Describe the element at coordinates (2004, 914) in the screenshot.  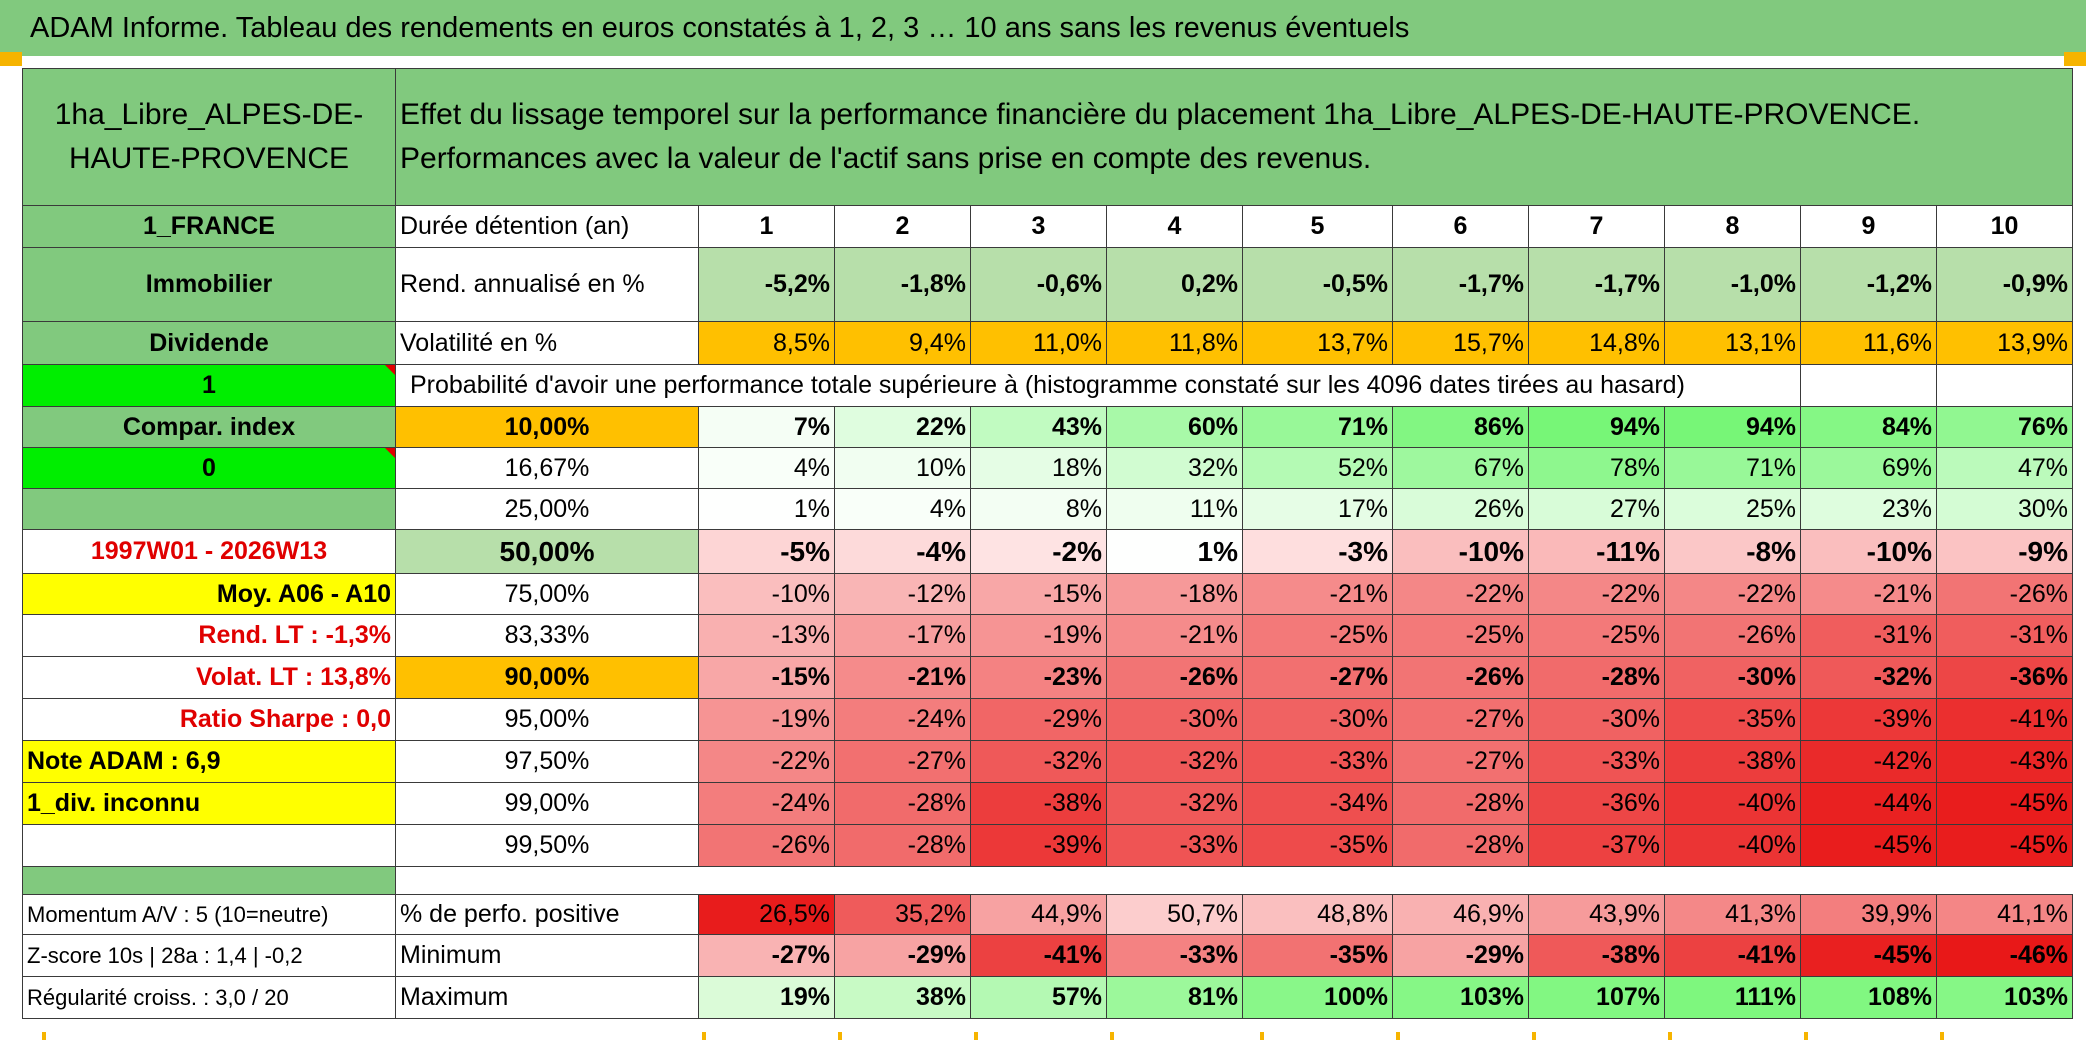
I see `pos-value: 41,1%` at that location.